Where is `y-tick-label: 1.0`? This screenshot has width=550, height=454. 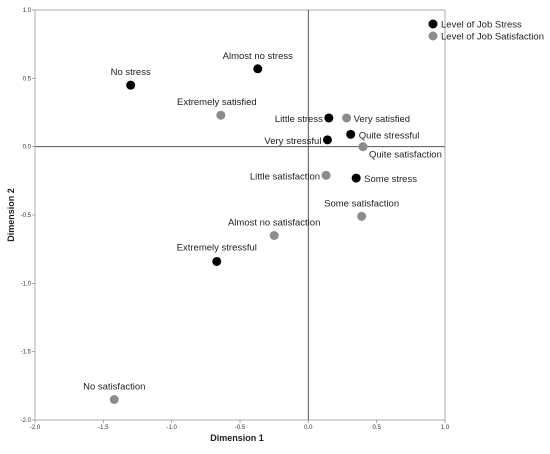
y-tick-label: 1.0 is located at coordinates (27, 11).